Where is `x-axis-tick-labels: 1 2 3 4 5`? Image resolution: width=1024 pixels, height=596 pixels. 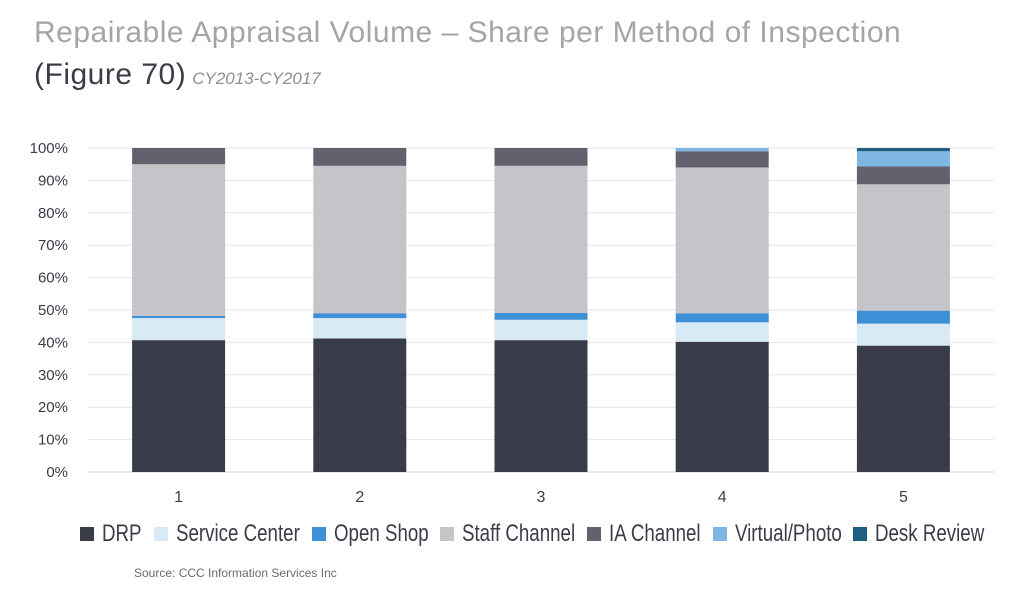
x-axis-tick-labels: 1 2 3 4 5 is located at coordinates (541, 497).